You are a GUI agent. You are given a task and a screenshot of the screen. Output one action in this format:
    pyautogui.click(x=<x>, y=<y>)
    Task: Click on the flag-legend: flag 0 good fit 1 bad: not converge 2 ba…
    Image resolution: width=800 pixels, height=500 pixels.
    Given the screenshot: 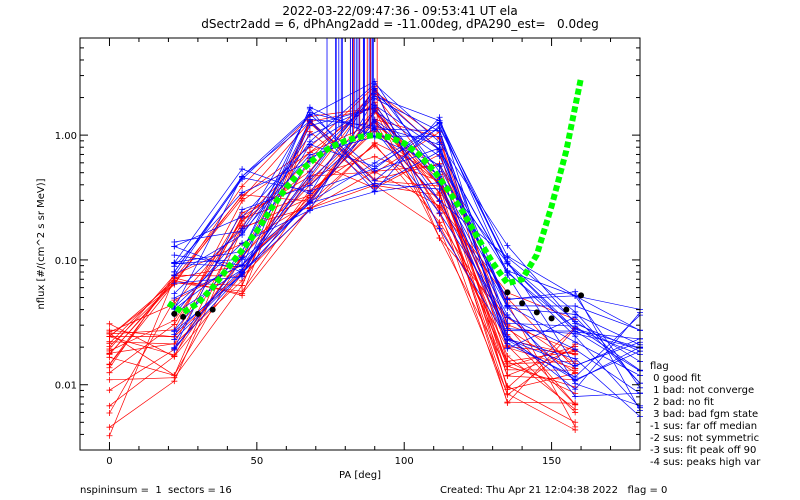 What is the action you would take?
    pyautogui.click(x=705, y=414)
    